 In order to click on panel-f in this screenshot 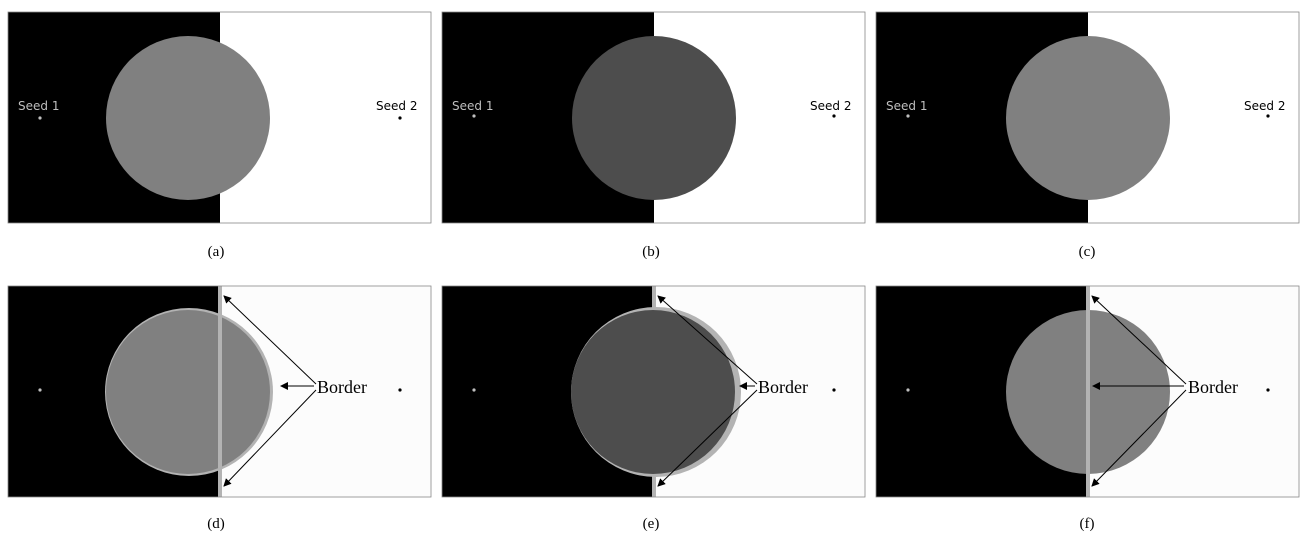, I will do `click(1087, 391)`.